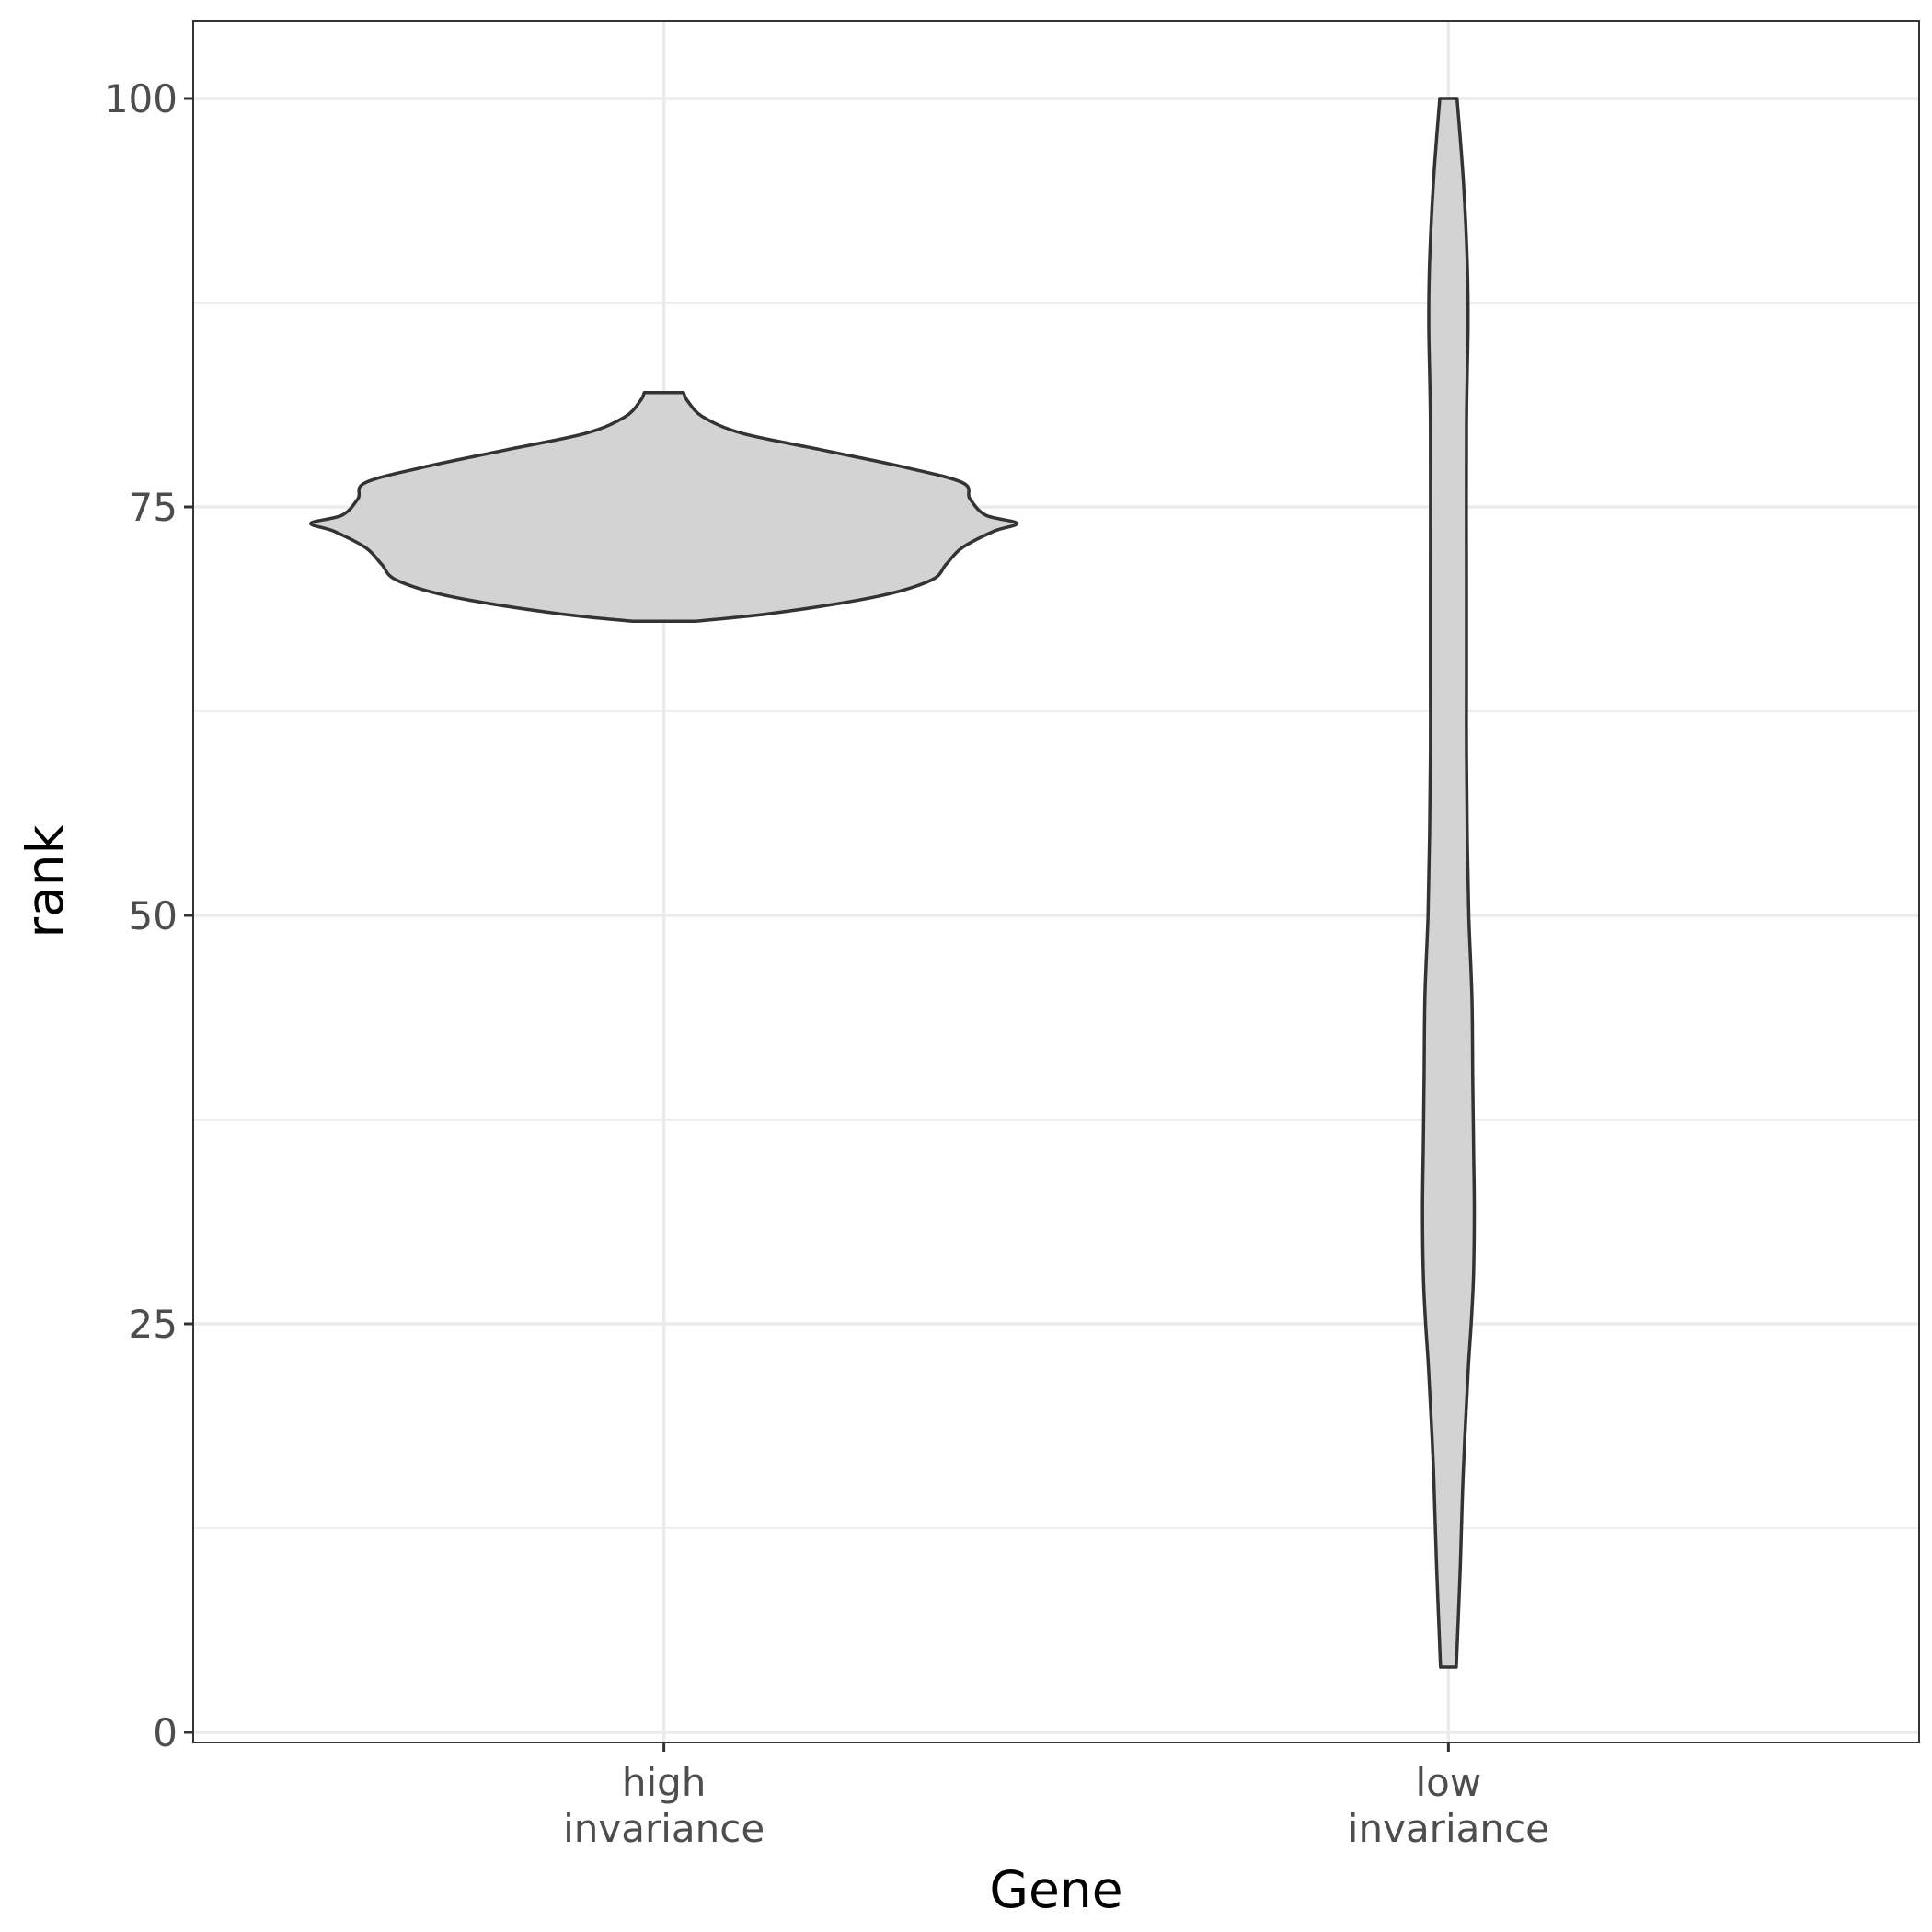 The height and width of the screenshot is (1932, 1932). I want to click on y-tick-label: 100, so click(141, 98).